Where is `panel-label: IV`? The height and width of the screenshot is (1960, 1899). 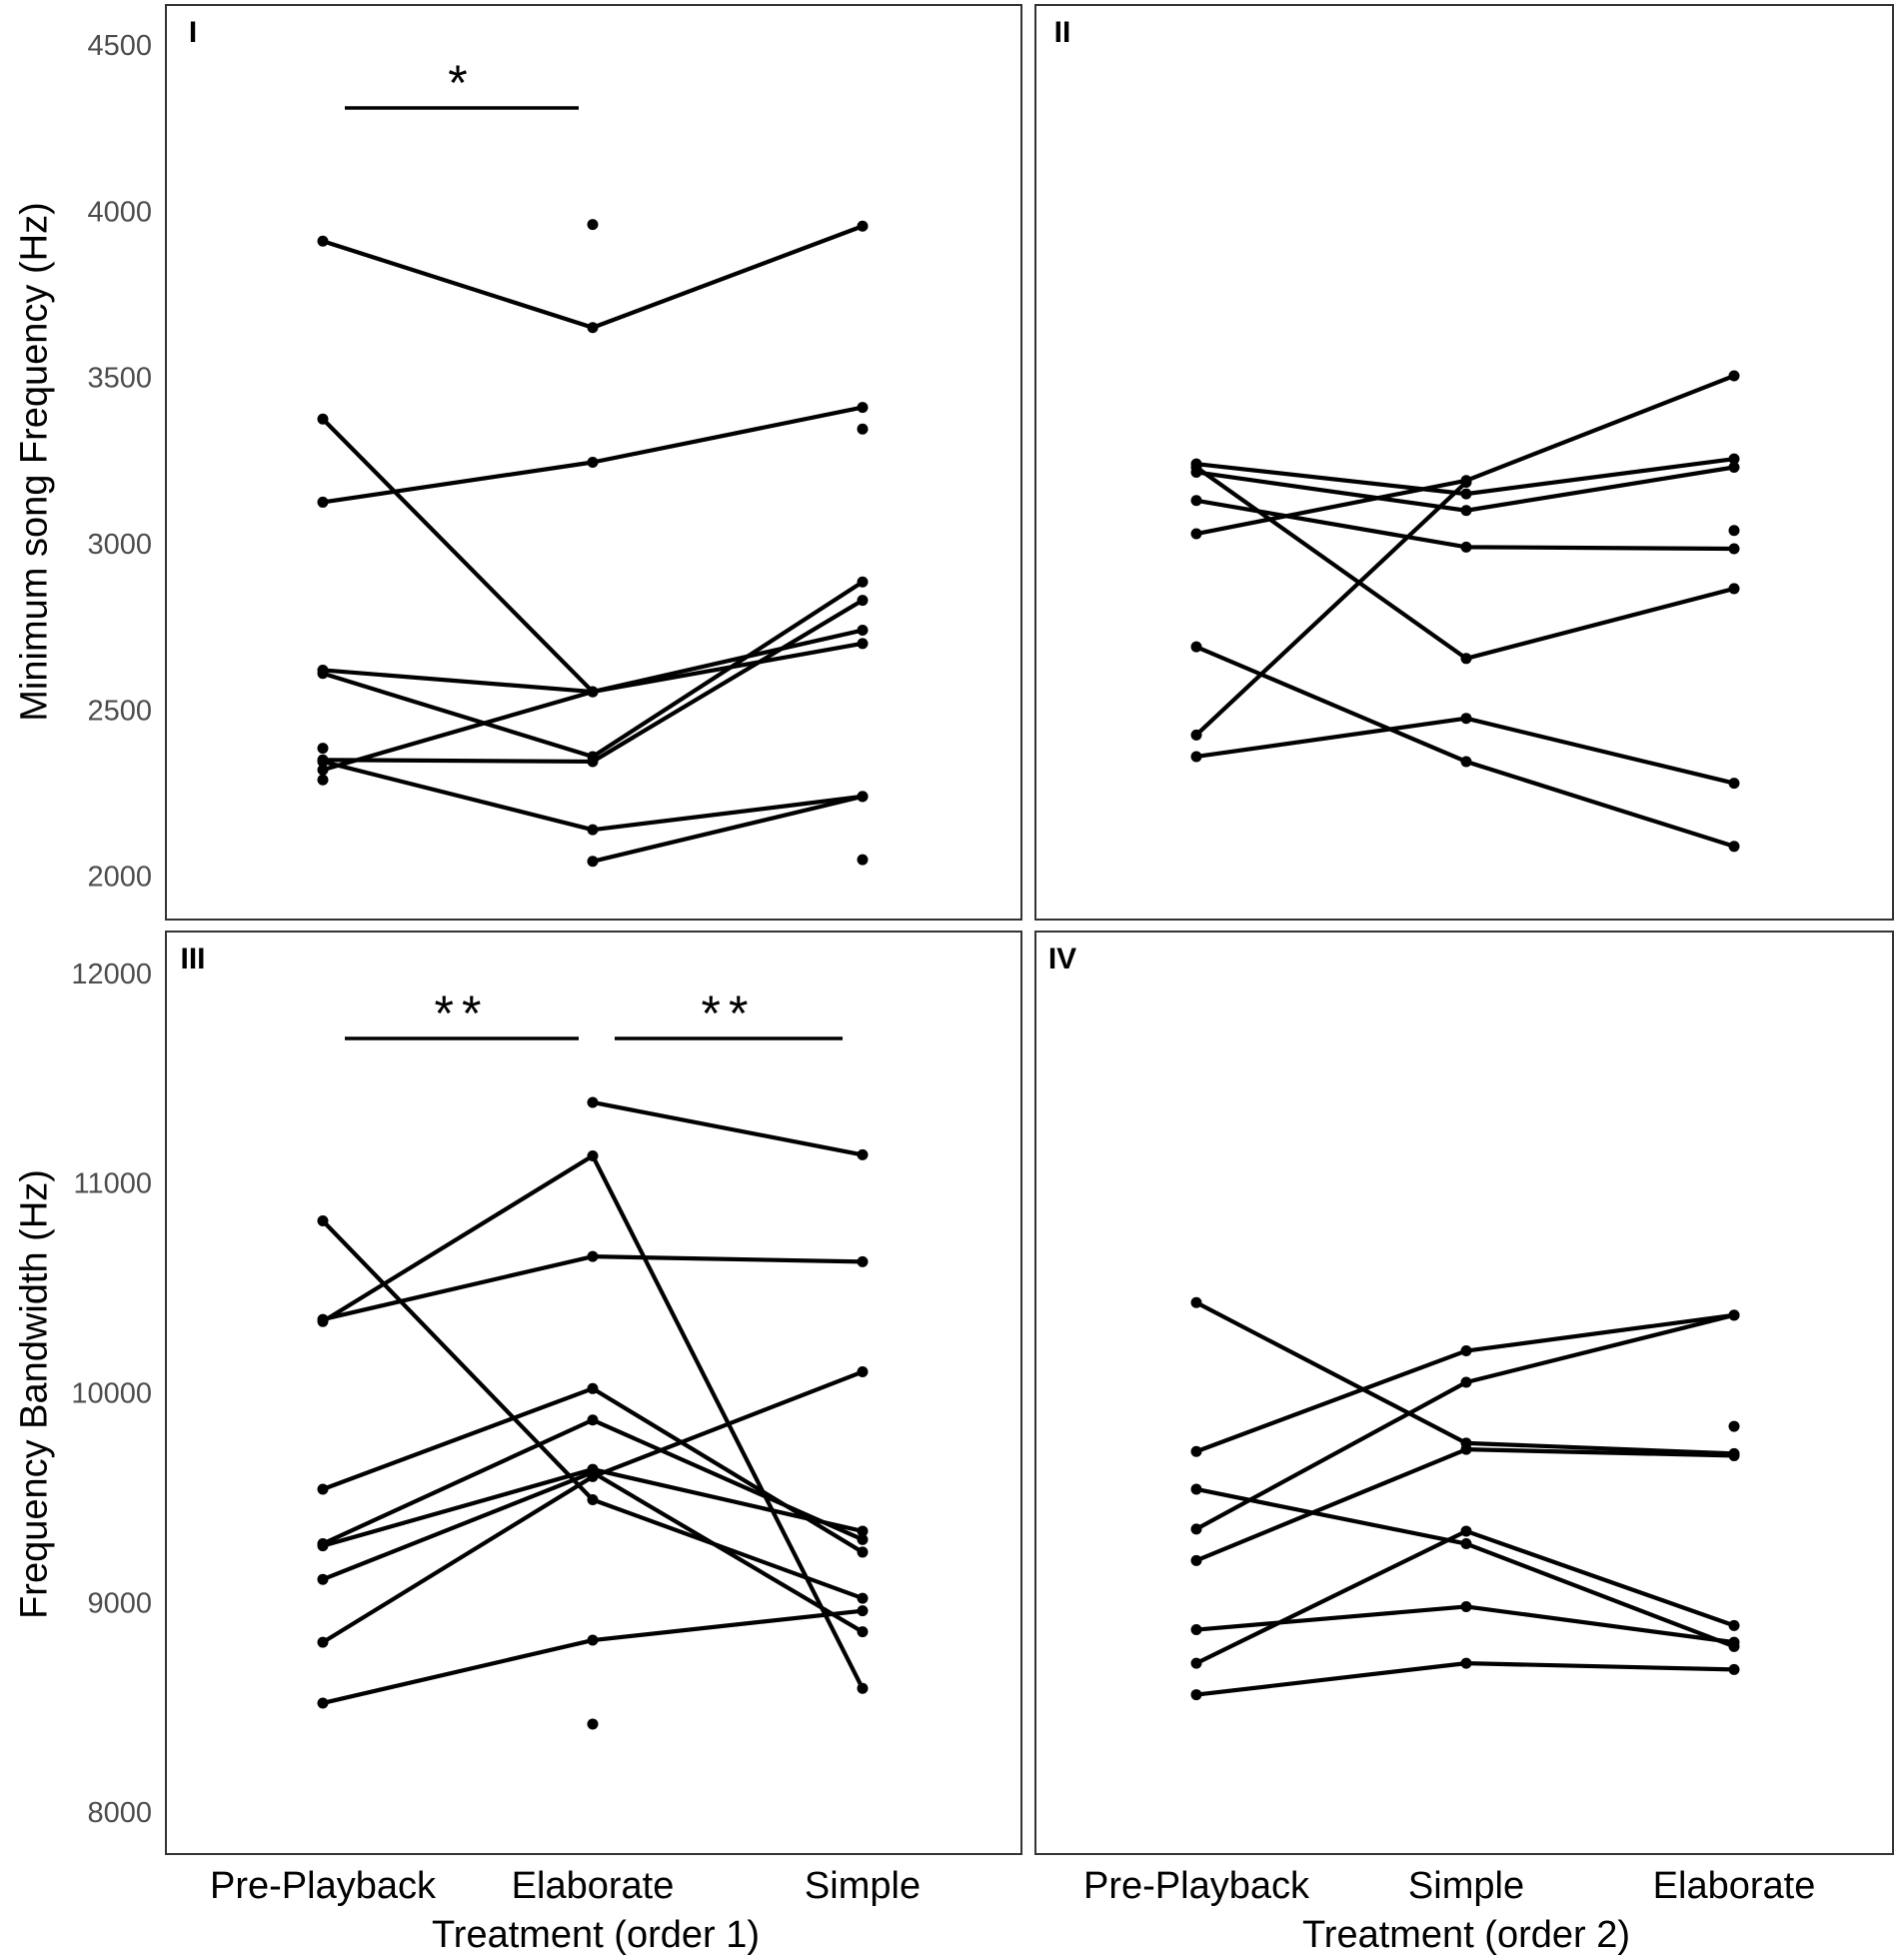
panel-label: IV is located at coordinates (1062, 959).